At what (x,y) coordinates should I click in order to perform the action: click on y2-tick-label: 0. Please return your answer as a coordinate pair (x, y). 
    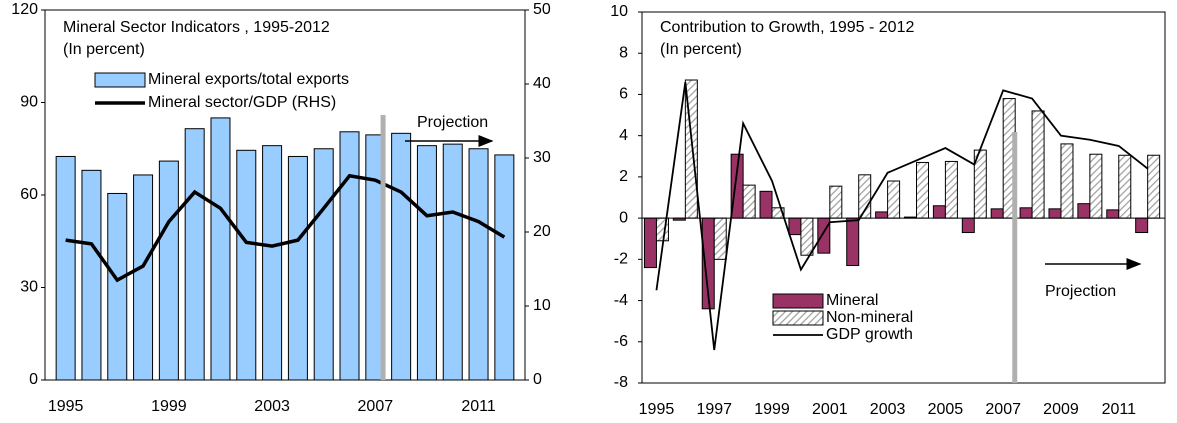
    Looking at the image, I should click on (537, 379).